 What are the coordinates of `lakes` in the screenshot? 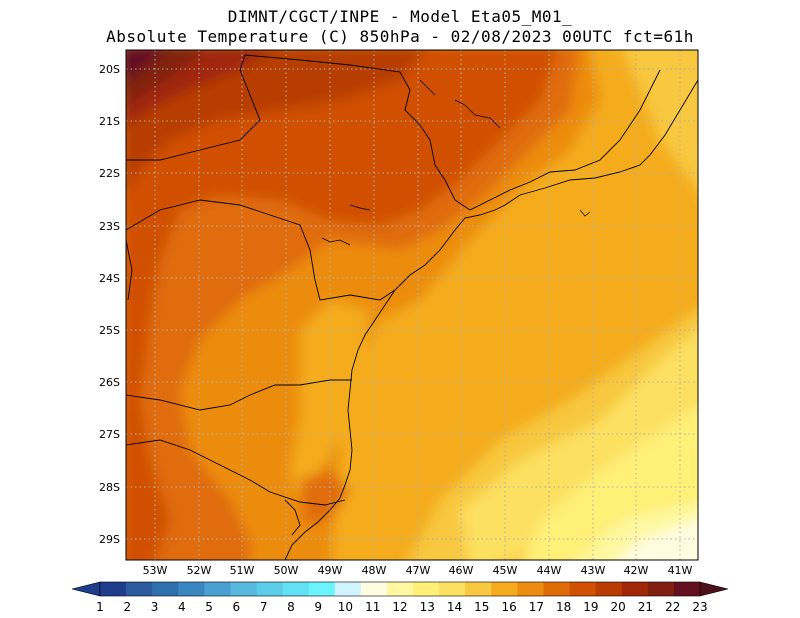 It's located at (456, 162).